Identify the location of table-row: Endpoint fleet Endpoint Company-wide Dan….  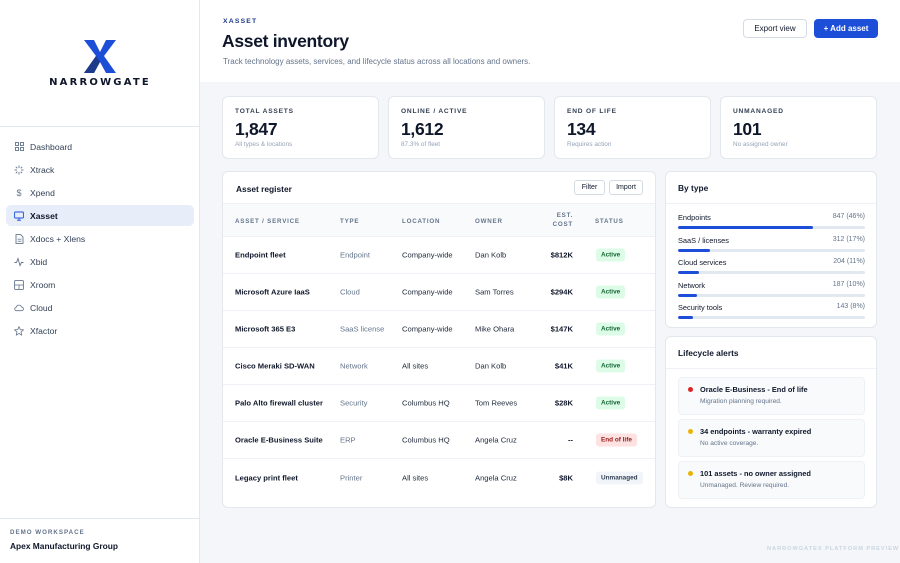
(439, 255).